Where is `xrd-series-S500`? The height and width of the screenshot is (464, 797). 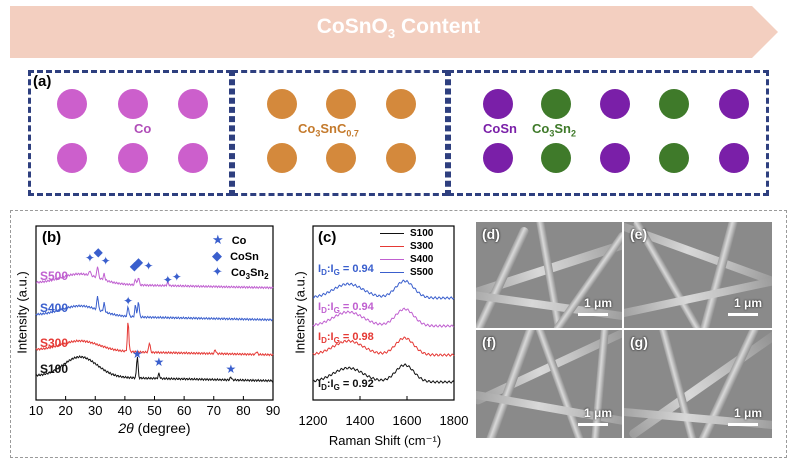 xrd-series-S500 is located at coordinates (155, 278).